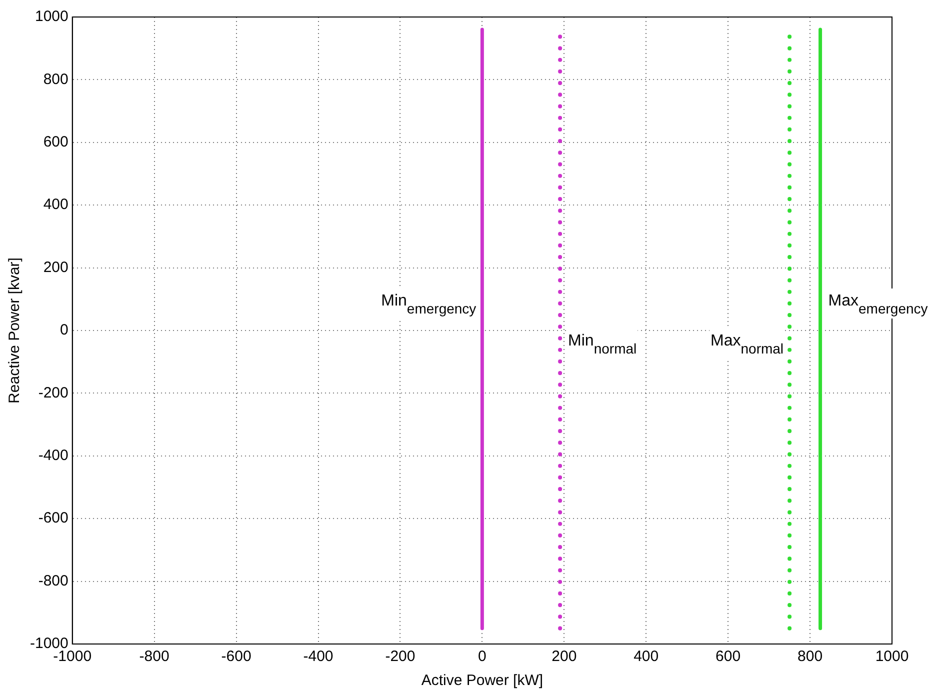 Image resolution: width=940 pixels, height=696 pixels. Describe the element at coordinates (400, 657) in the screenshot. I see `x-tick-label: -200` at that location.